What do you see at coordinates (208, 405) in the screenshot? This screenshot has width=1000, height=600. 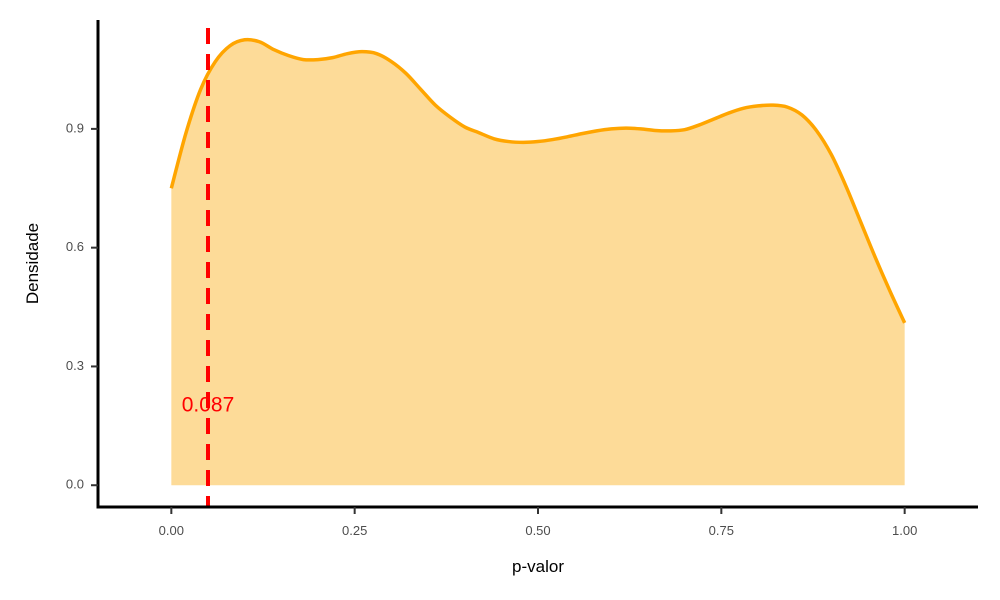 I see `reference-annotation: 0.087` at bounding box center [208, 405].